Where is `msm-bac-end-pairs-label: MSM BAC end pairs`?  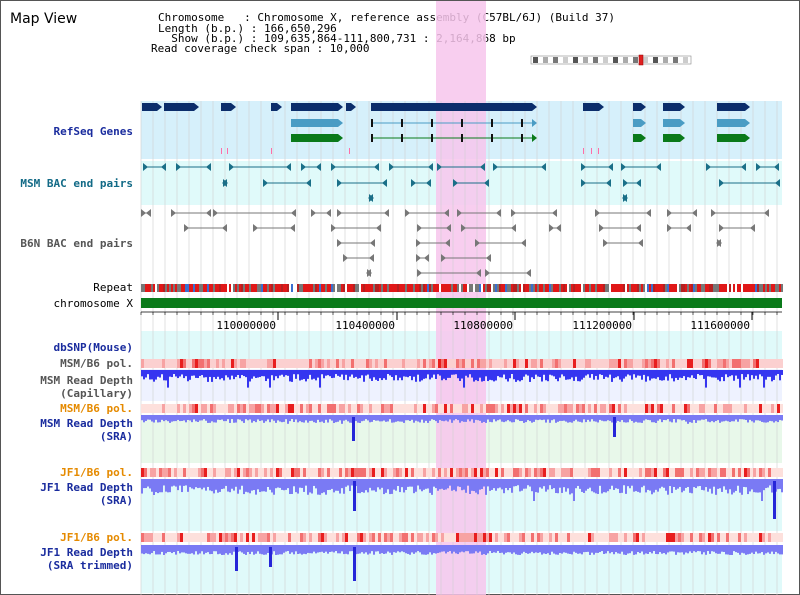
msm-bac-end-pairs-label: MSM BAC end pairs is located at coordinates (76, 183).